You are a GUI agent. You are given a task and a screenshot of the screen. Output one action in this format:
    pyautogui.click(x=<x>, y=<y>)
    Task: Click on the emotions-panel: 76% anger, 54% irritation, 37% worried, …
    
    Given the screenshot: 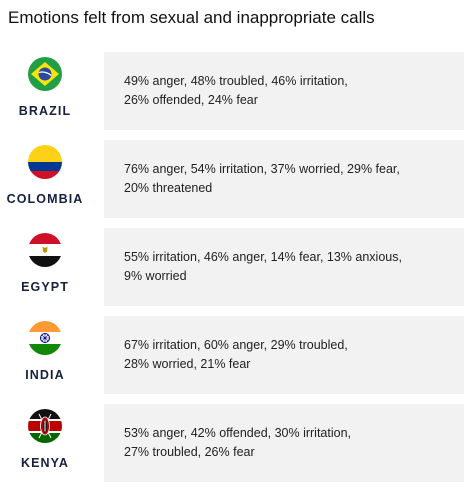 What is the action you would take?
    pyautogui.click(x=284, y=179)
    